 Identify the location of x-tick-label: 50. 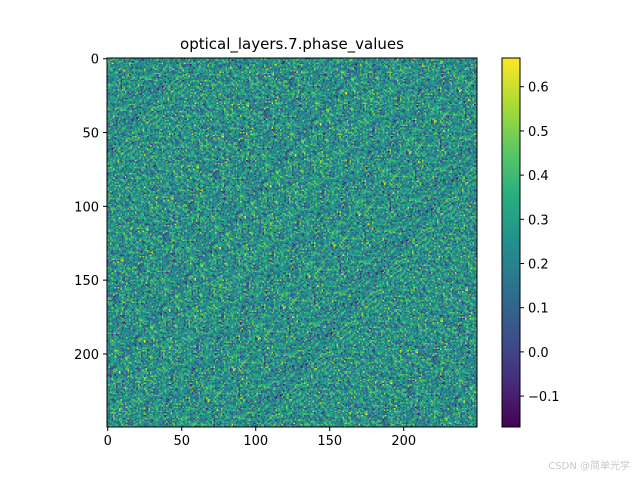
(181, 441).